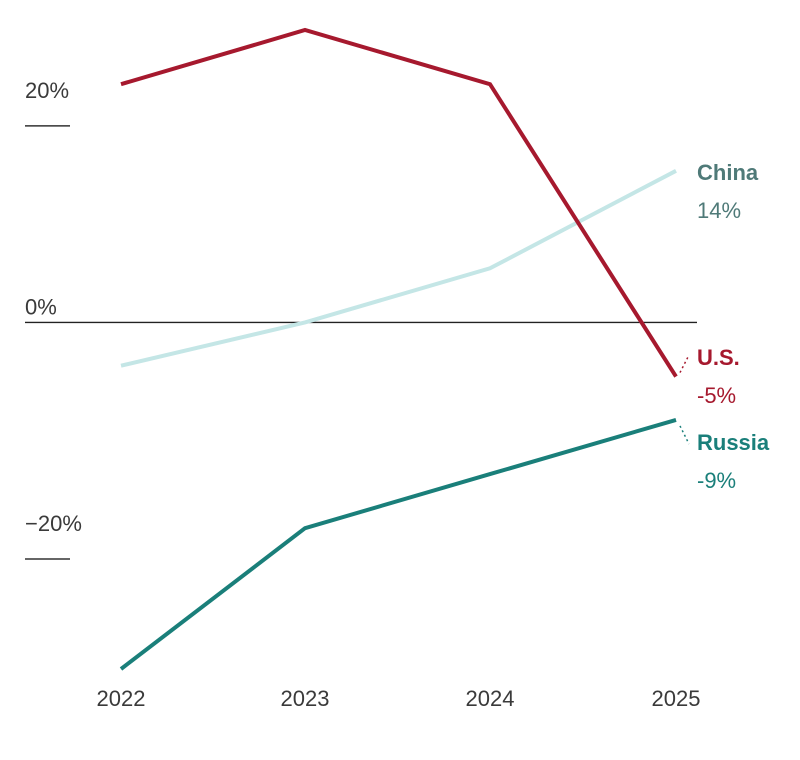  What do you see at coordinates (490, 698) in the screenshot?
I see `x-tick-label: 2024` at bounding box center [490, 698].